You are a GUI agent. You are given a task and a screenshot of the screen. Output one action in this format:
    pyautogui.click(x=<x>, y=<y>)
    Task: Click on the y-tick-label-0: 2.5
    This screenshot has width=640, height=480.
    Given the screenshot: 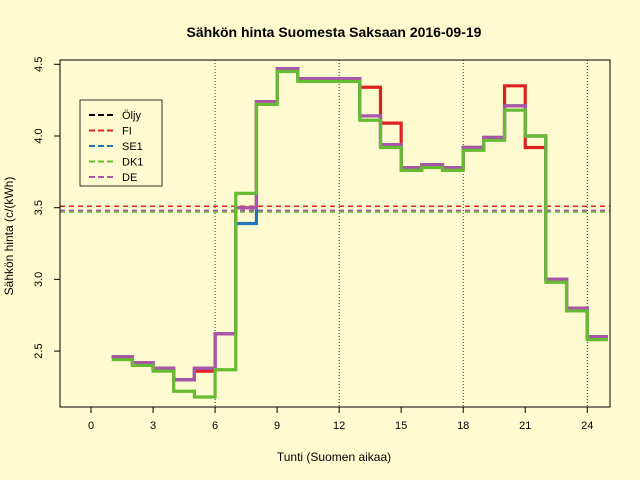 What is the action you would take?
    pyautogui.click(x=39, y=350)
    